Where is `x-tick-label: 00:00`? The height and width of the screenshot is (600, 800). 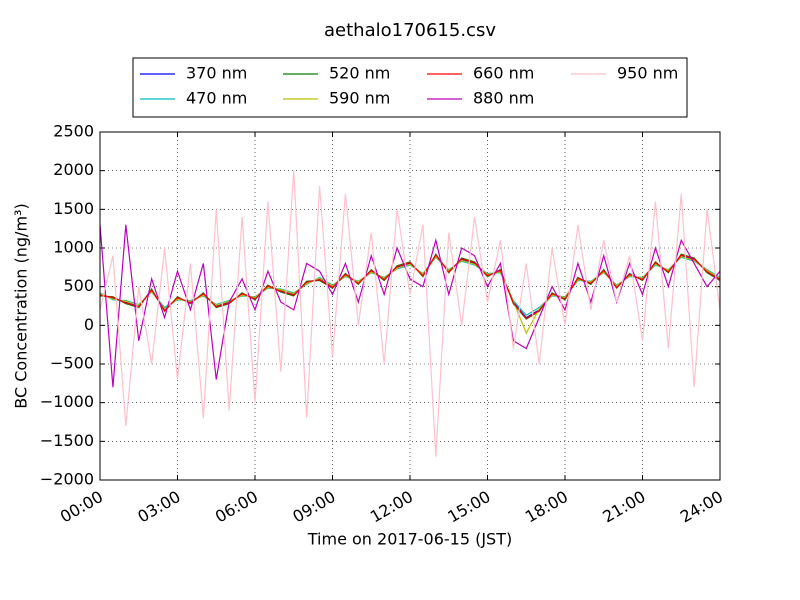 x-tick-label: 00:00 is located at coordinates (81, 507).